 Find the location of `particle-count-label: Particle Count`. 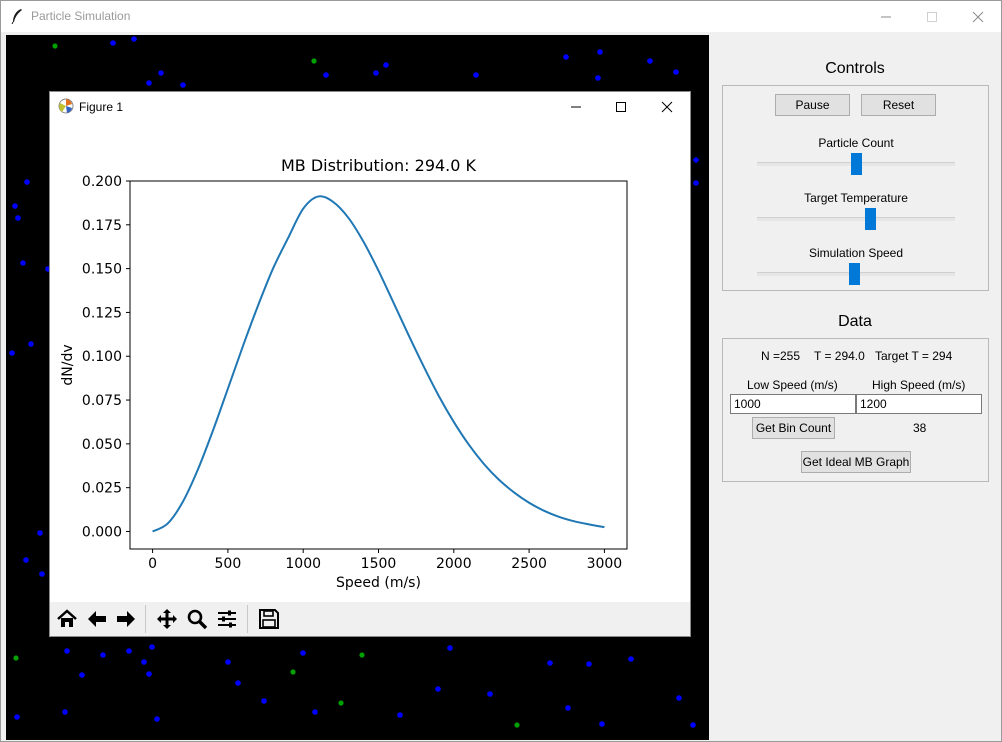

particle-count-label: Particle Count is located at coordinates (856, 143).